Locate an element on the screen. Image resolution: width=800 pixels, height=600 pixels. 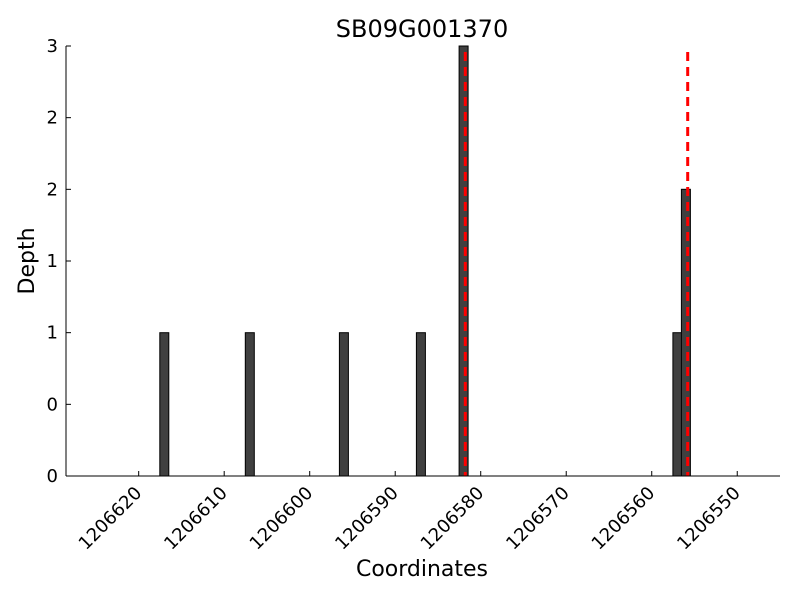
x-axis-label: Coordinates is located at coordinates (422, 569).